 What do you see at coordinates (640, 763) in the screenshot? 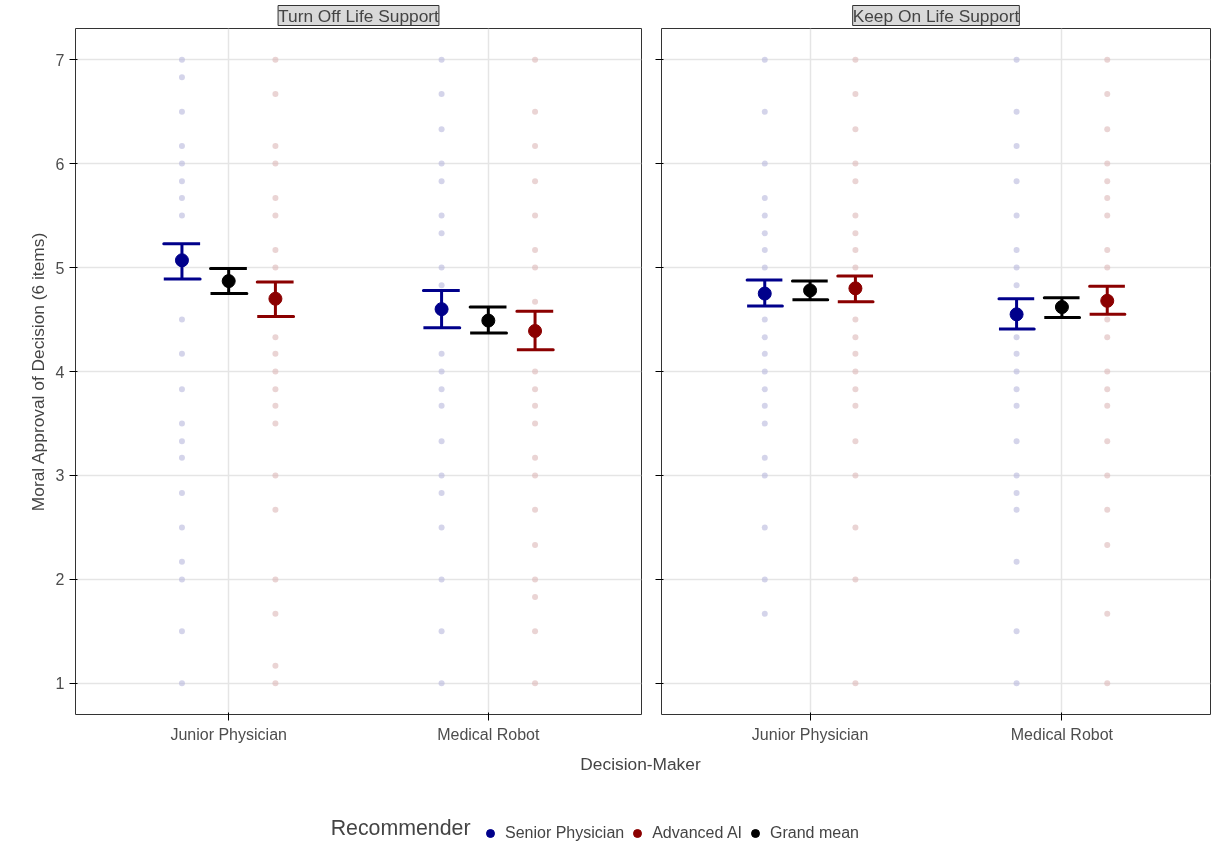
I see `x-axis-title: Decision-Maker` at bounding box center [640, 763].